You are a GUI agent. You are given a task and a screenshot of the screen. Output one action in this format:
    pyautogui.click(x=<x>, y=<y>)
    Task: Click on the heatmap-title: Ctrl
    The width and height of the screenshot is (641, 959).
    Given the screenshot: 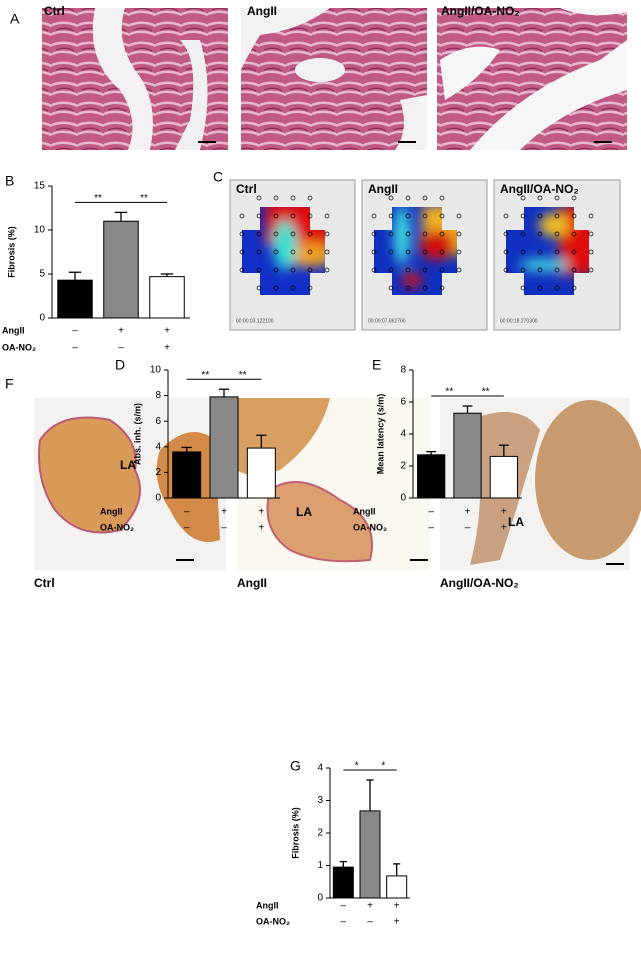 What is the action you would take?
    pyautogui.click(x=246, y=189)
    